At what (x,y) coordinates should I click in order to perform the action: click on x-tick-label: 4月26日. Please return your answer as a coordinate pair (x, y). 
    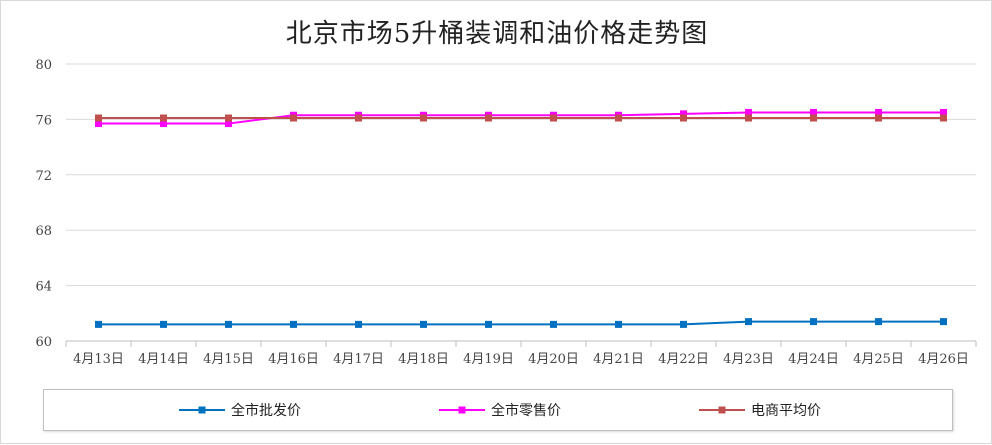
    Looking at the image, I should click on (943, 359).